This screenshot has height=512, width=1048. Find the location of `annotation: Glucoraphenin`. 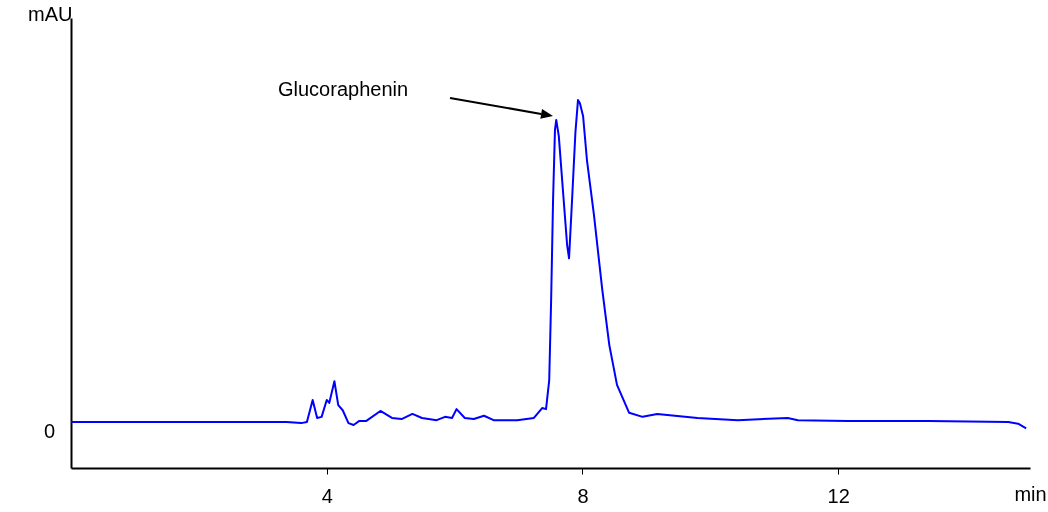

annotation: Glucoraphenin is located at coordinates (343, 89).